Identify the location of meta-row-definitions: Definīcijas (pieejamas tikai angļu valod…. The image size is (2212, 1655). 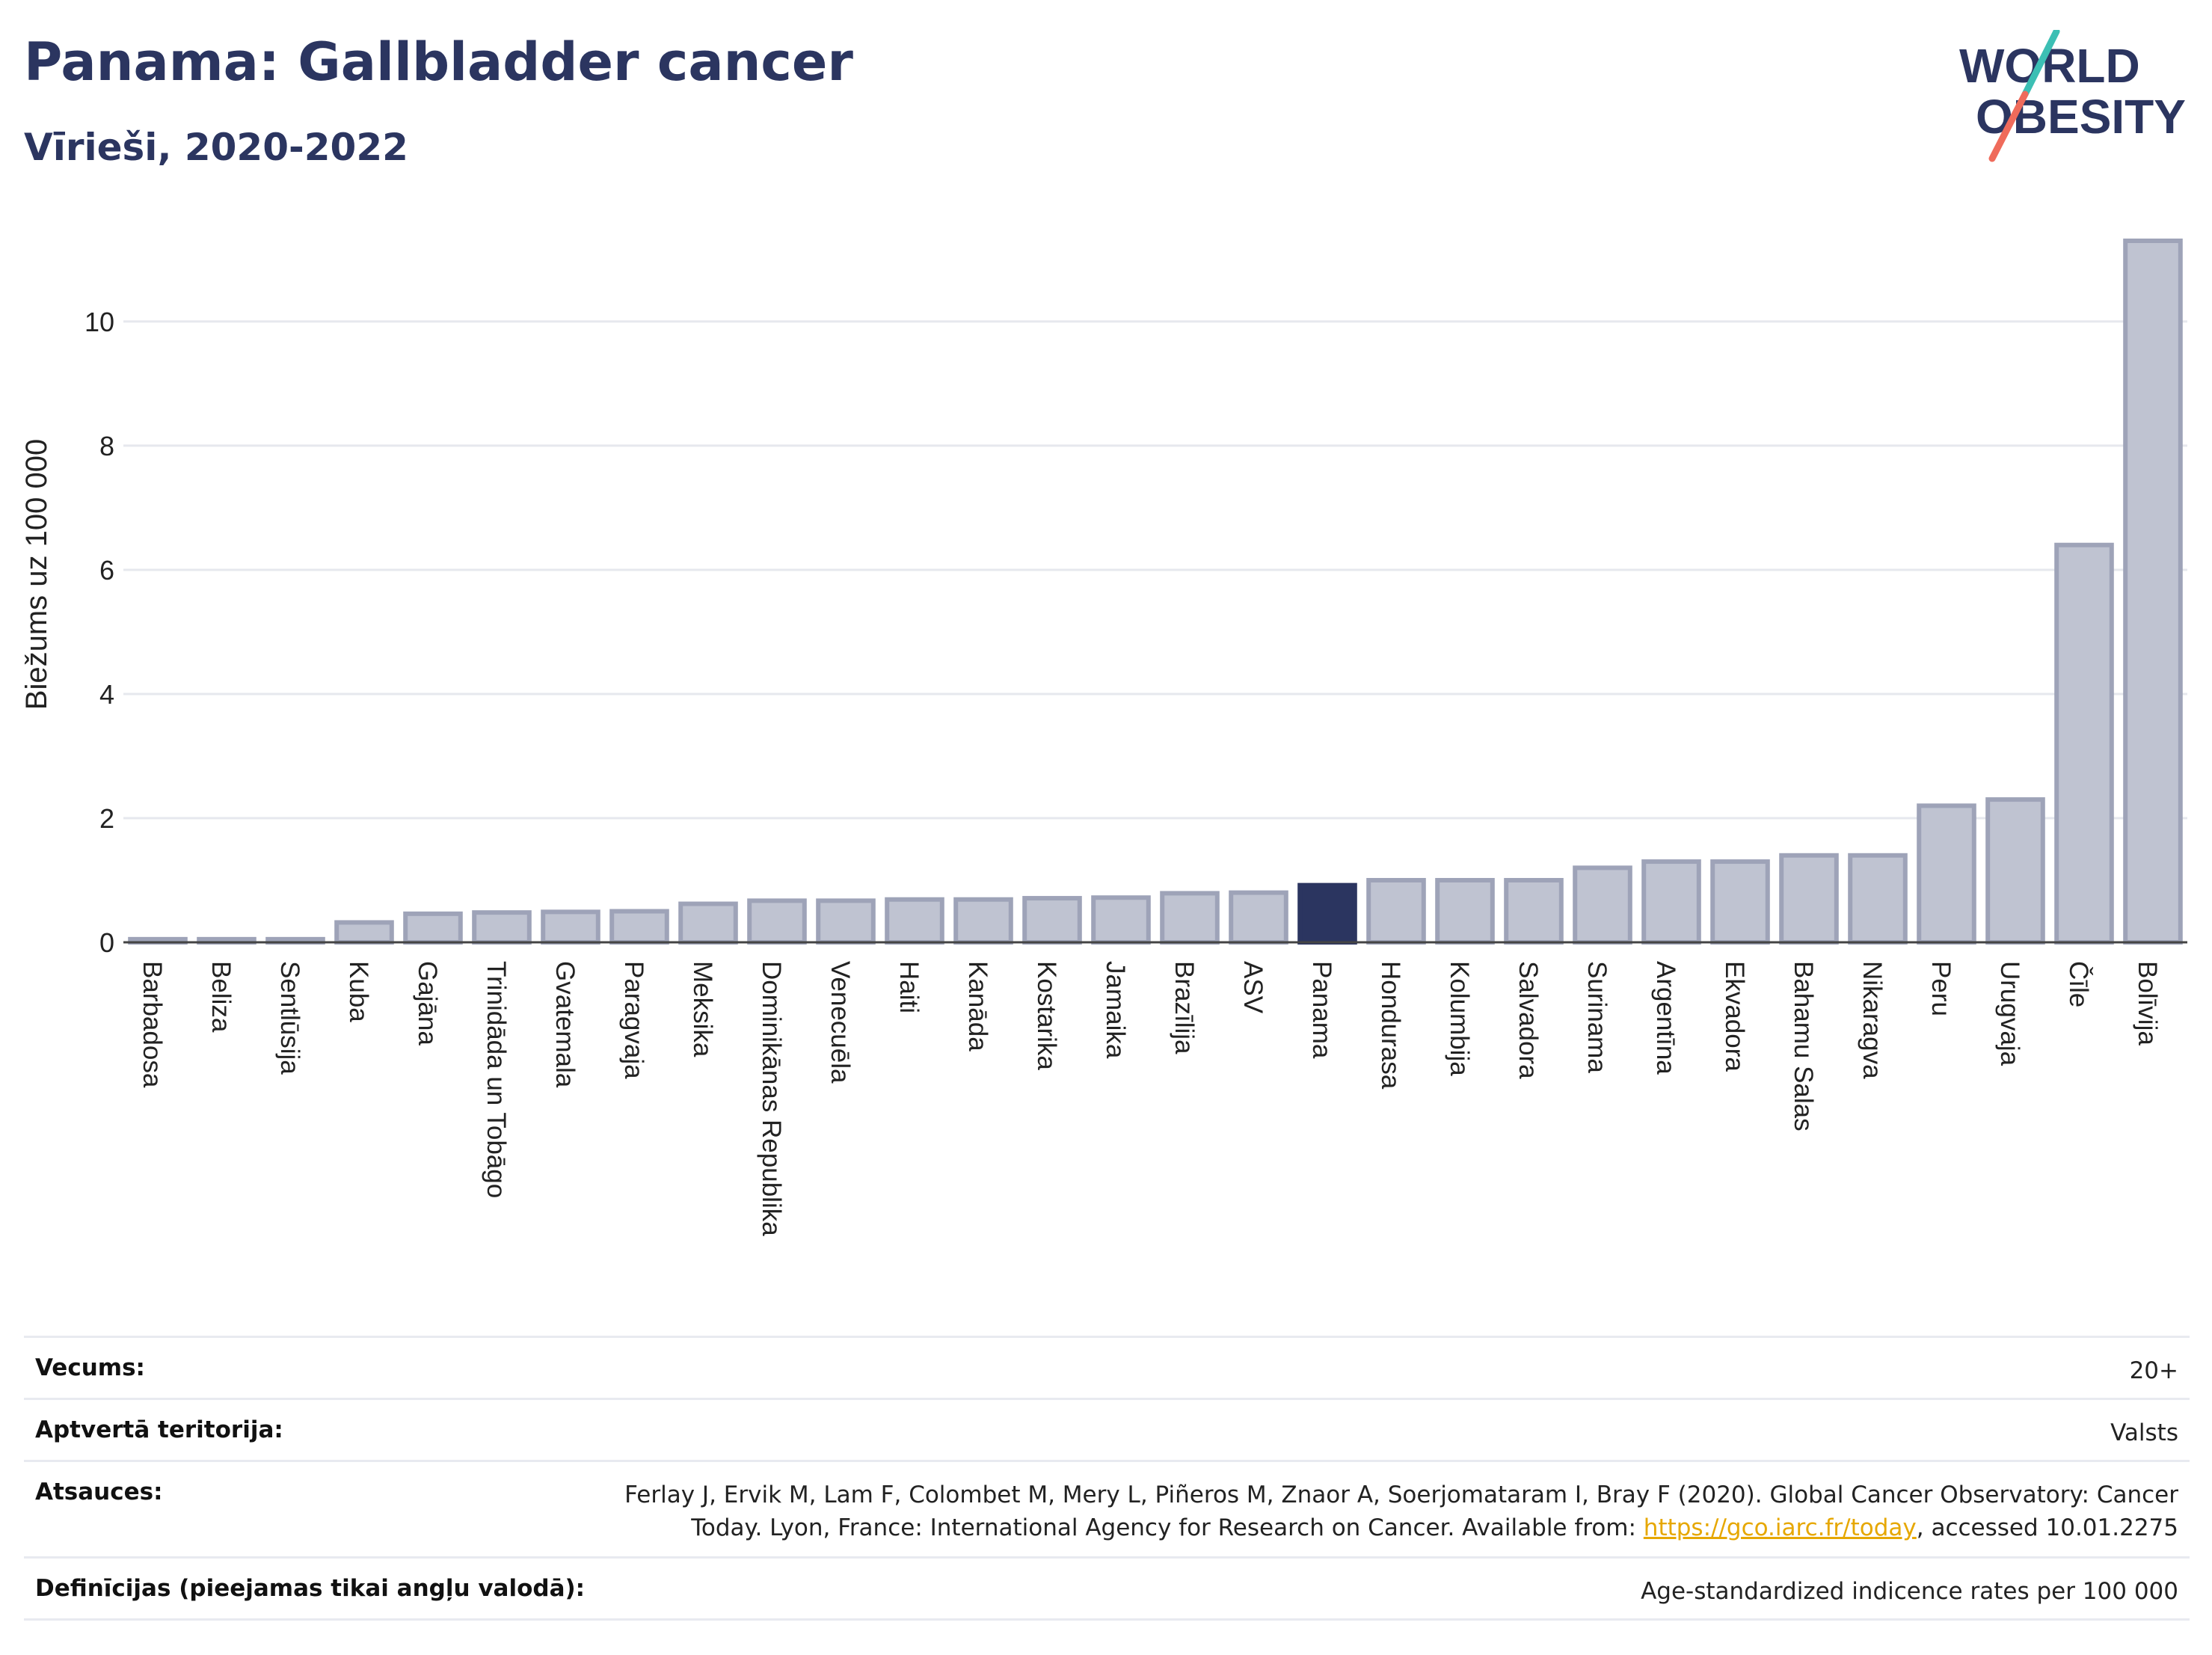
(1107, 1588).